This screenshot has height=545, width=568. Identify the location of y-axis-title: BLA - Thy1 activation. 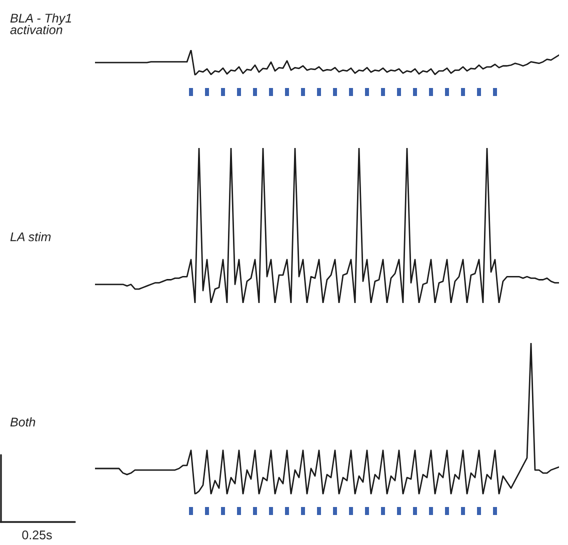
(40, 23).